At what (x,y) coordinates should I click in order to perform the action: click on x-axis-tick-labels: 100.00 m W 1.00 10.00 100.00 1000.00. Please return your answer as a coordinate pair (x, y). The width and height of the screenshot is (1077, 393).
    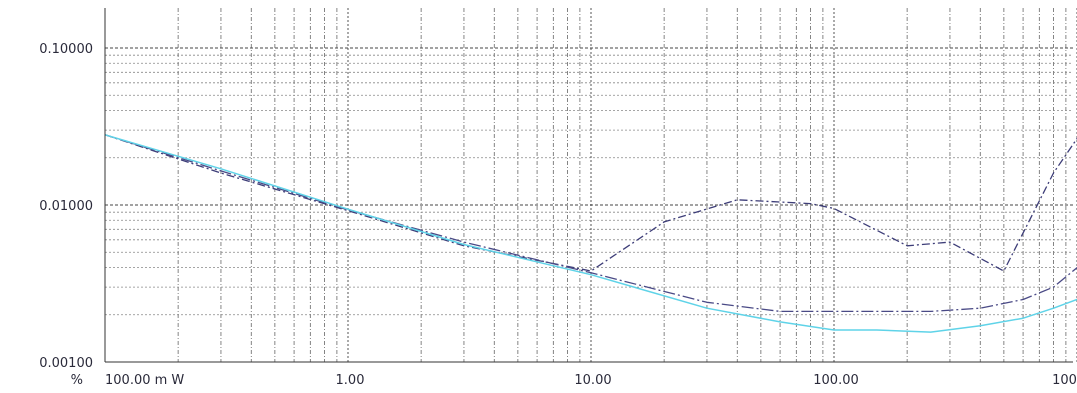
    Looking at the image, I should click on (591, 380).